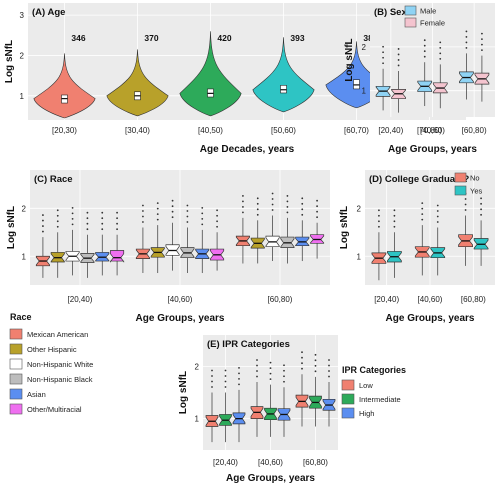  What do you see at coordinates (248, 344) in the screenshot?
I see `panel-title: (E) IPR Categories` at bounding box center [248, 344].